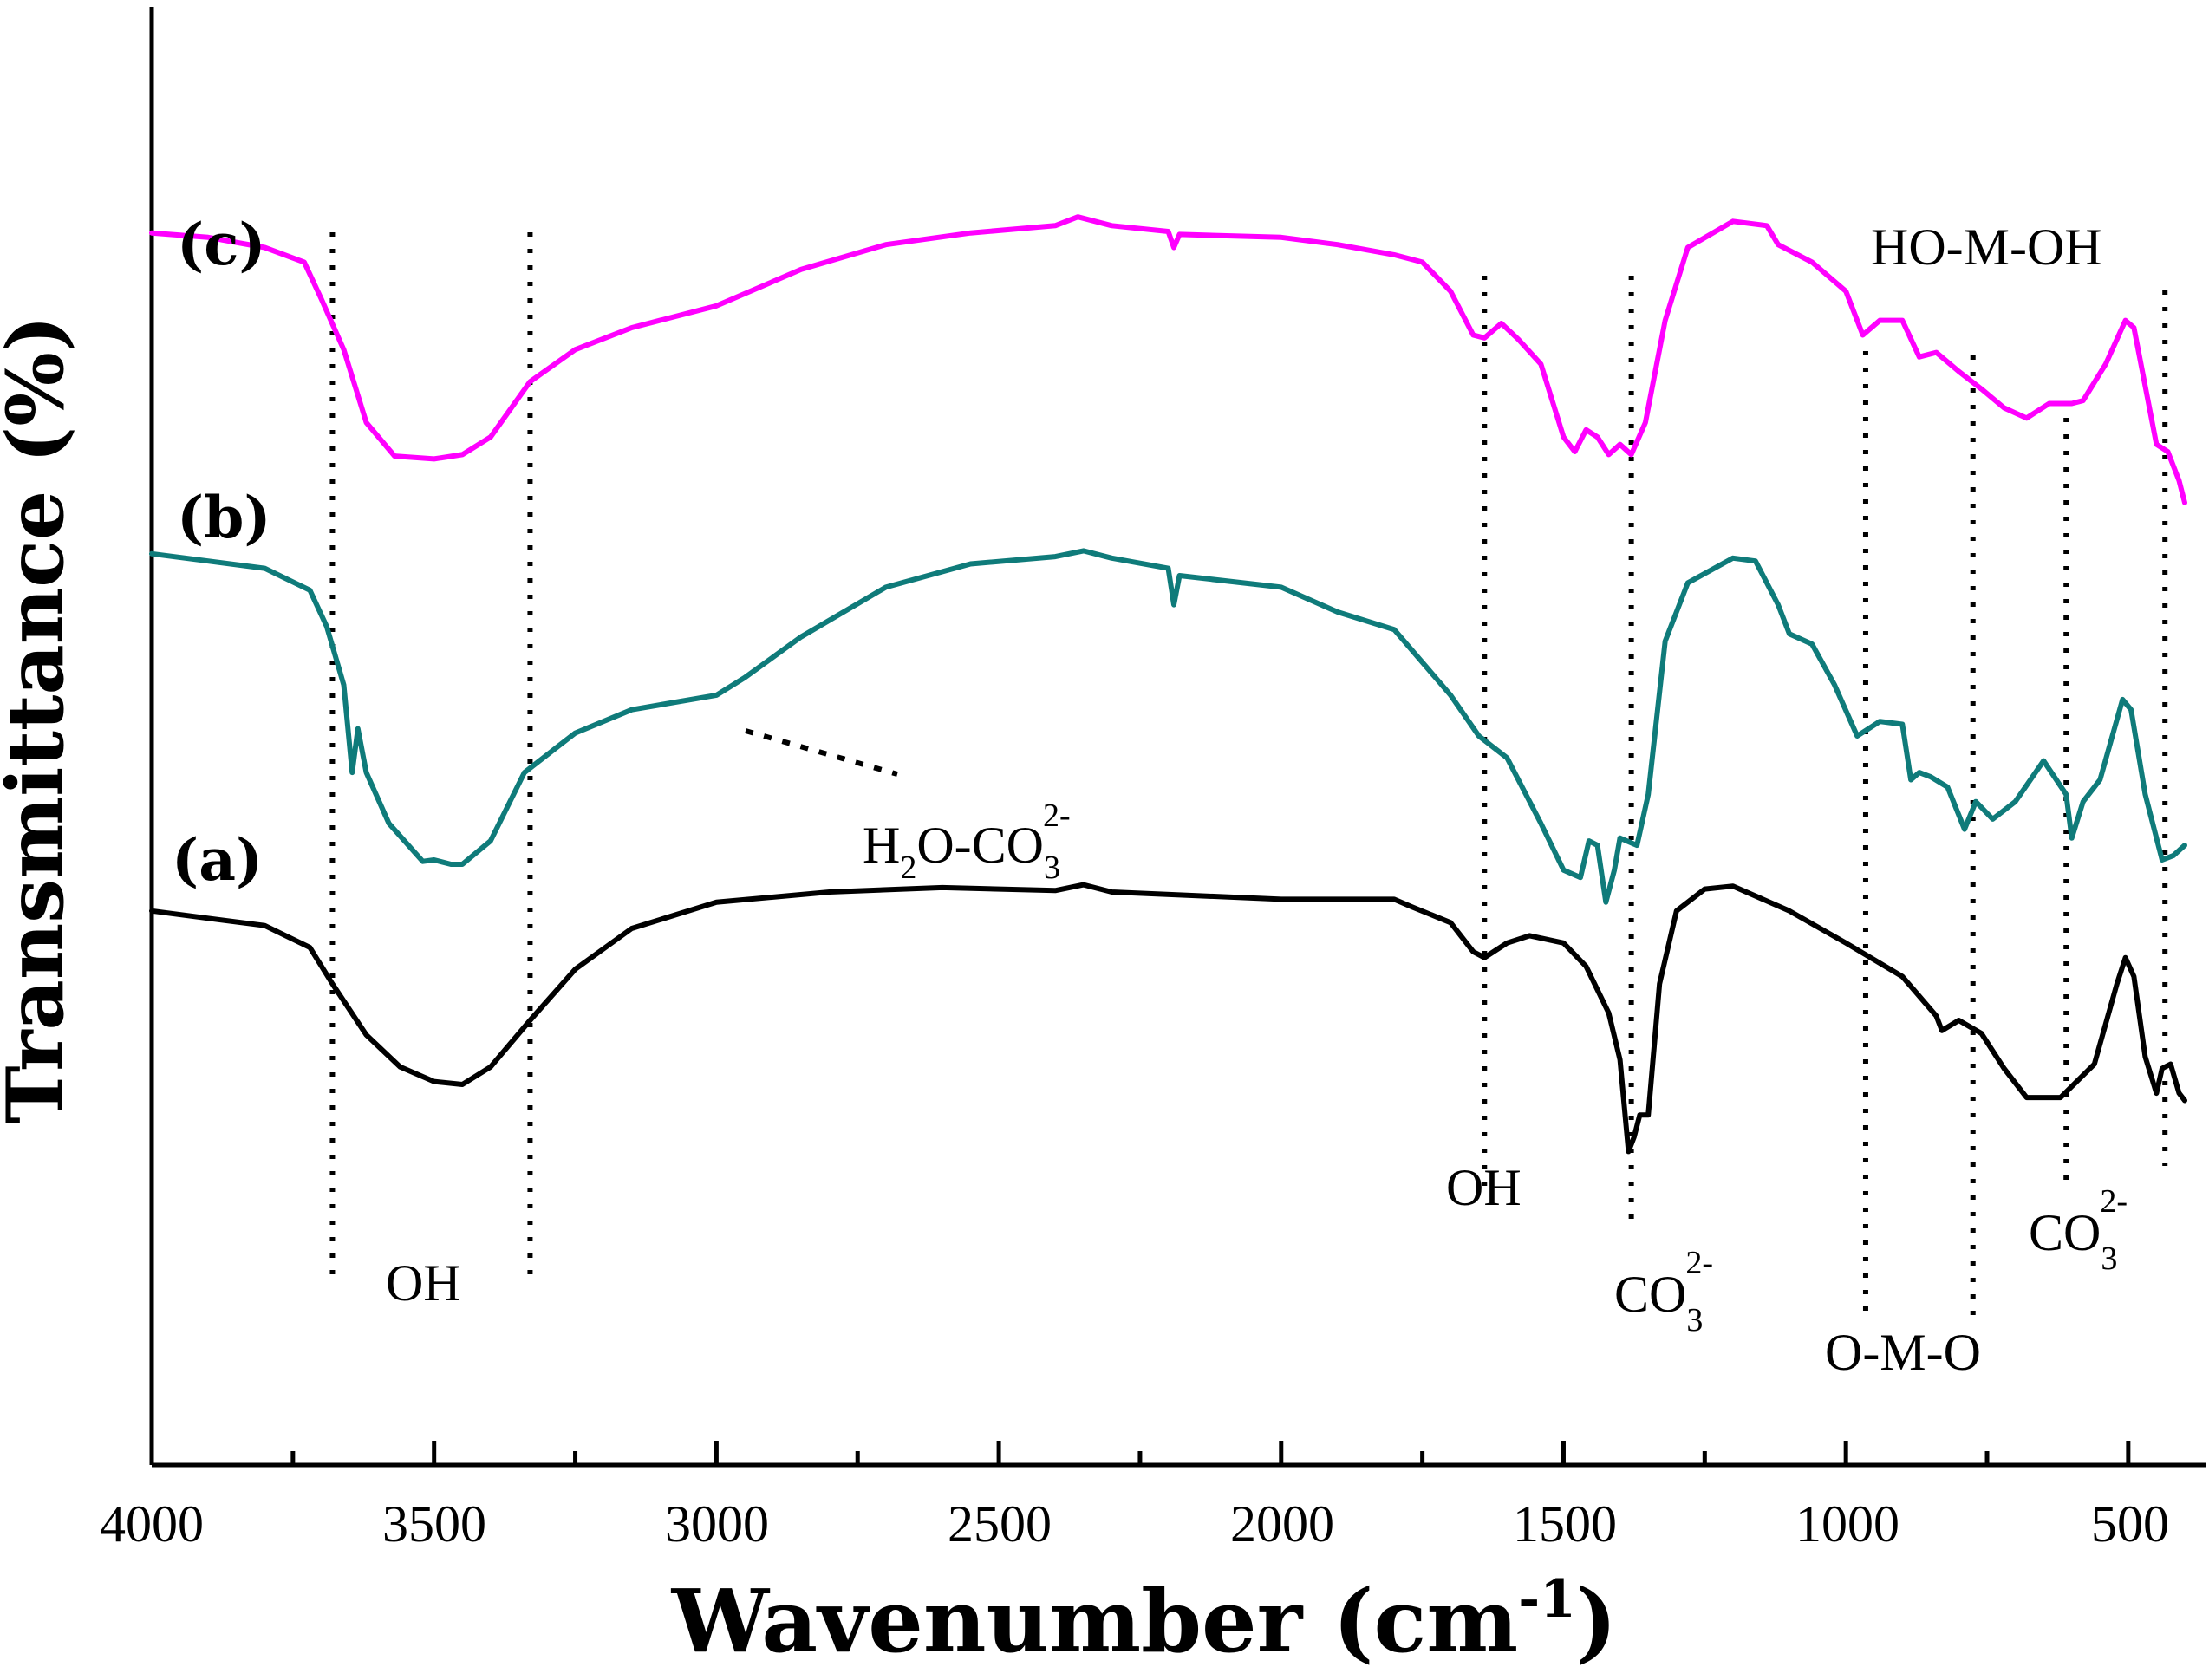  I want to click on annotation-oh-mid: OH, so click(1484, 1187).